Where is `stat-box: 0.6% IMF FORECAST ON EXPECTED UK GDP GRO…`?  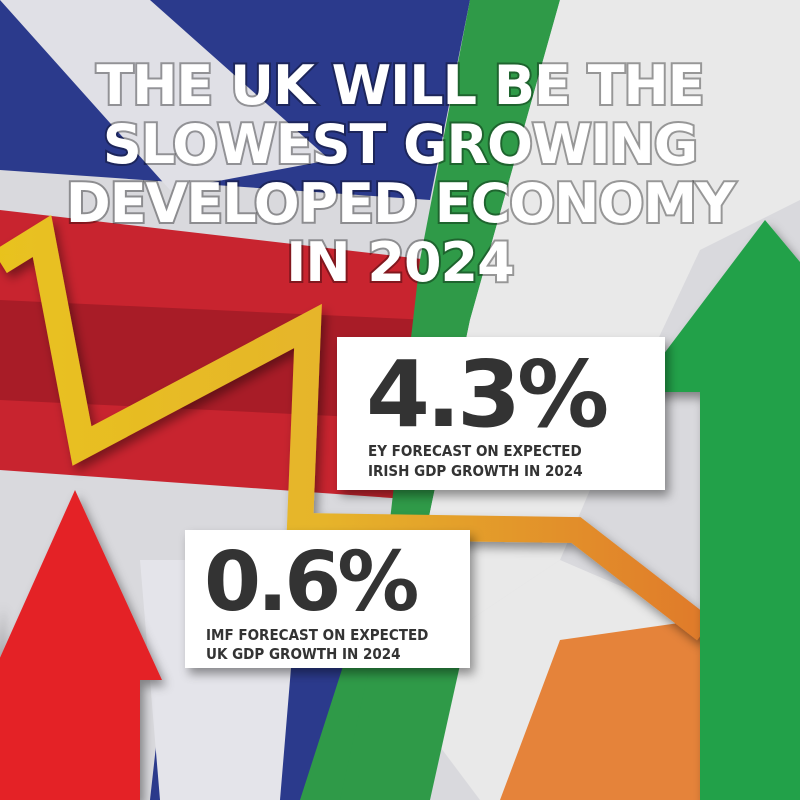 stat-box: 0.6% IMF FORECAST ON EXPECTED UK GDP GRO… is located at coordinates (327, 599).